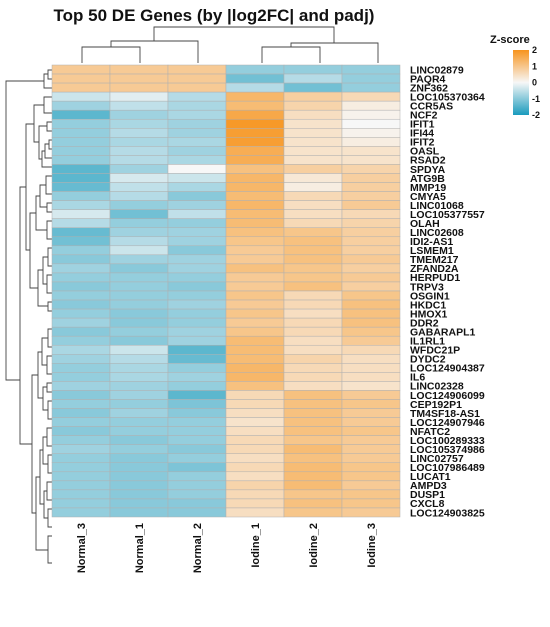  What do you see at coordinates (515, 77) in the screenshot?
I see `z-score-legend: Z-score 2 1 0 -1 -2` at bounding box center [515, 77].